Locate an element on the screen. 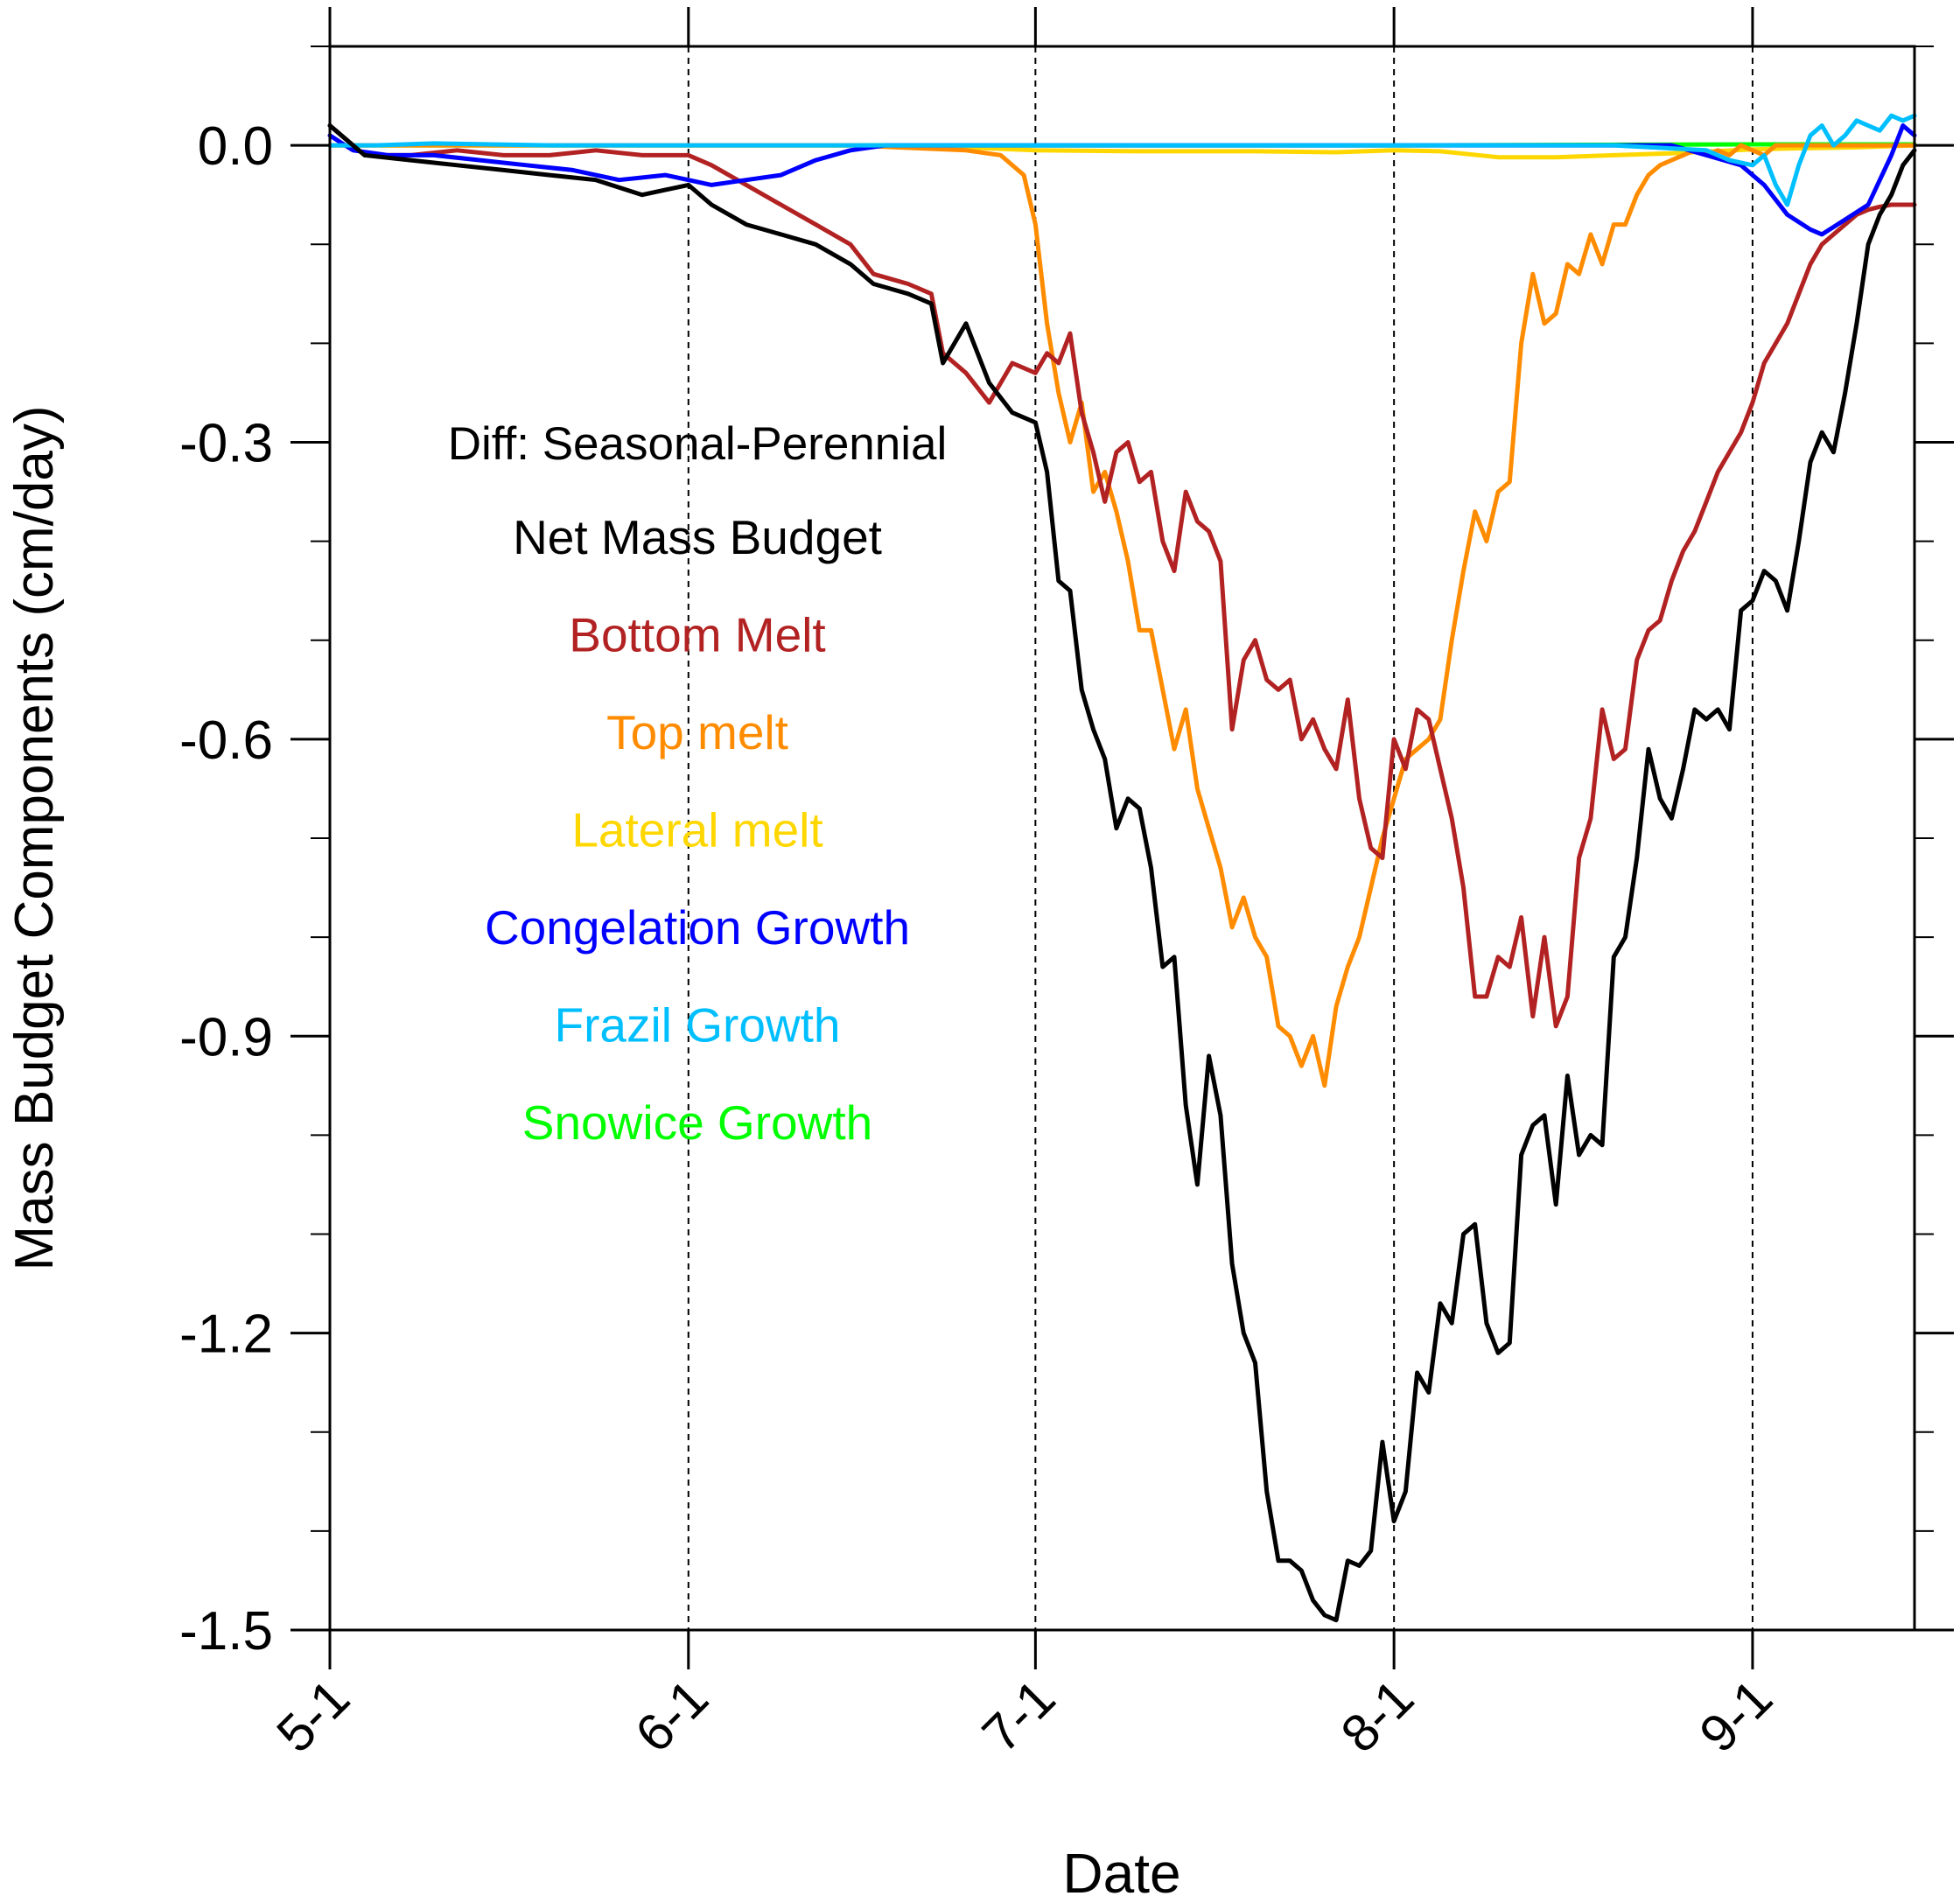 The width and height of the screenshot is (1960, 1903). y-tick-label: -1.5 is located at coordinates (226, 1631).